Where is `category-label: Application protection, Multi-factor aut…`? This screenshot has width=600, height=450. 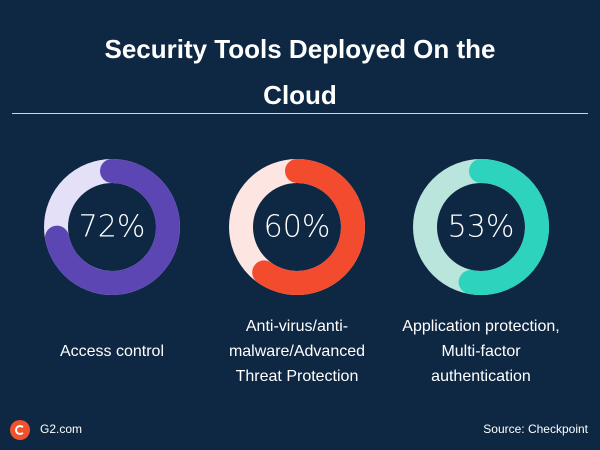
category-label: Application protection, Multi-factor aut… is located at coordinates (481, 351).